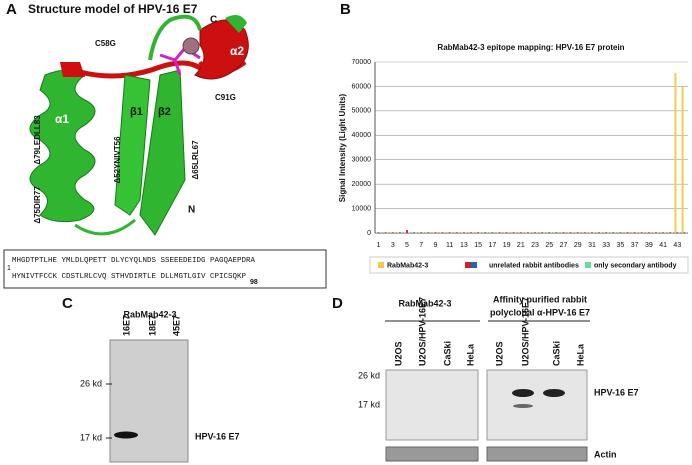 The width and height of the screenshot is (692, 465). I want to click on x-tick-label: 1, so click(379, 245).